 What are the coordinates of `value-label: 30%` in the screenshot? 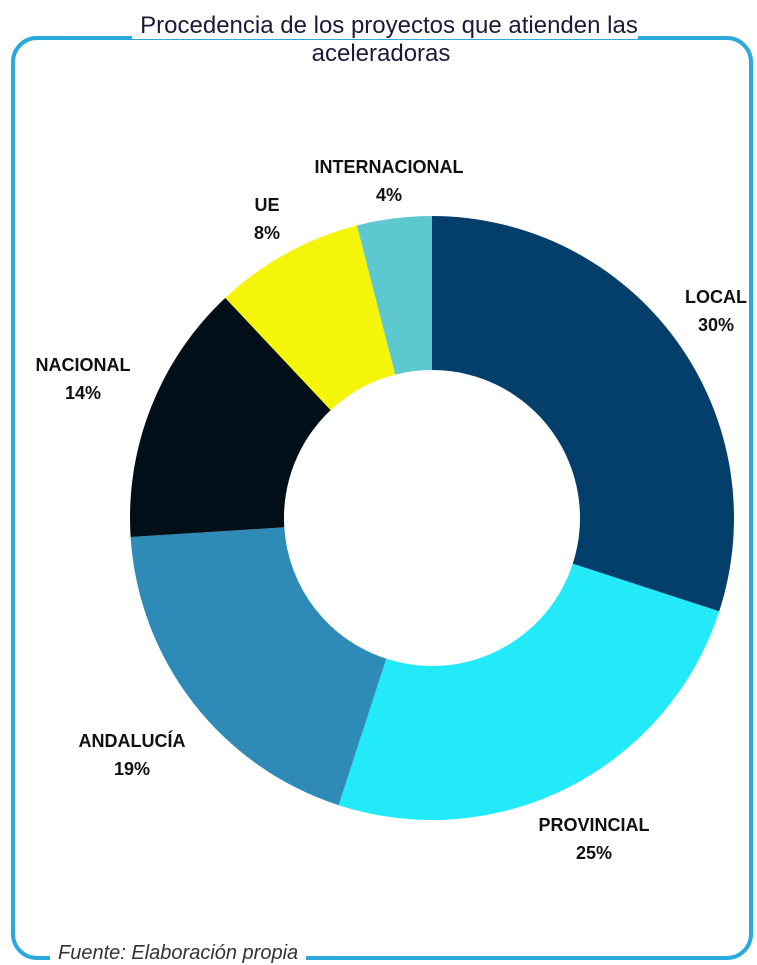 It's located at (716, 325).